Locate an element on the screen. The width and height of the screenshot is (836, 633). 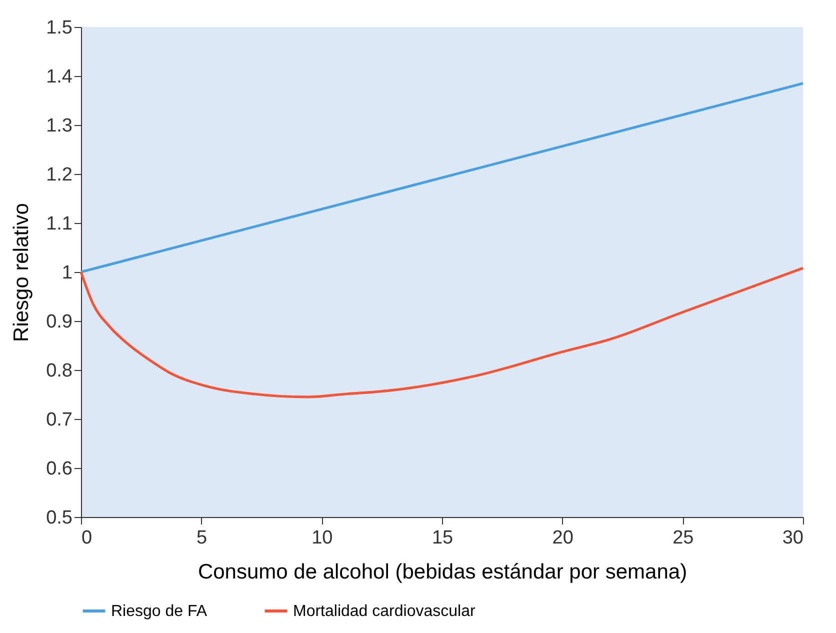
x-tick-label: 25 is located at coordinates (683, 538).